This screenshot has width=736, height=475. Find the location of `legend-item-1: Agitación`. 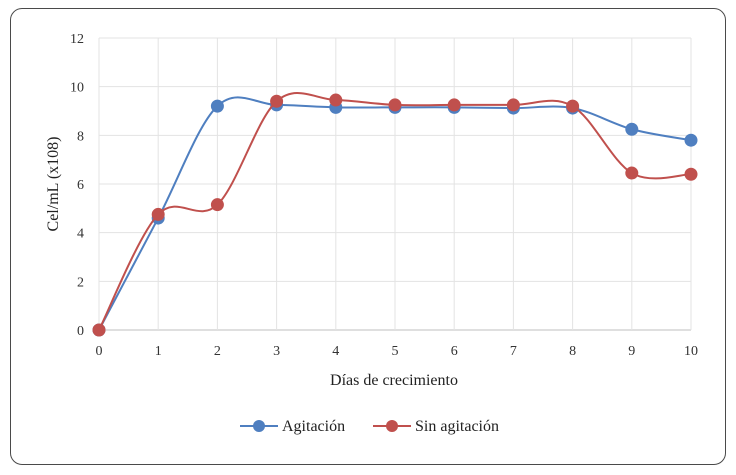

legend-item-1: Agitación is located at coordinates (292, 426).